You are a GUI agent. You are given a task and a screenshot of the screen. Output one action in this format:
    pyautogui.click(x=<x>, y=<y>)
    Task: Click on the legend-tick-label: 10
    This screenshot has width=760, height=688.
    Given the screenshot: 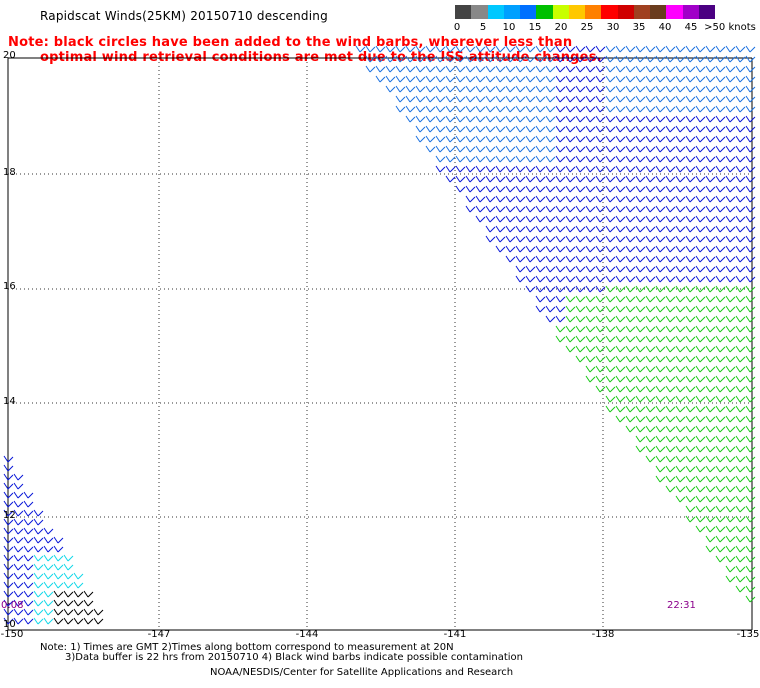 What is the action you would take?
    pyautogui.click(x=509, y=27)
    